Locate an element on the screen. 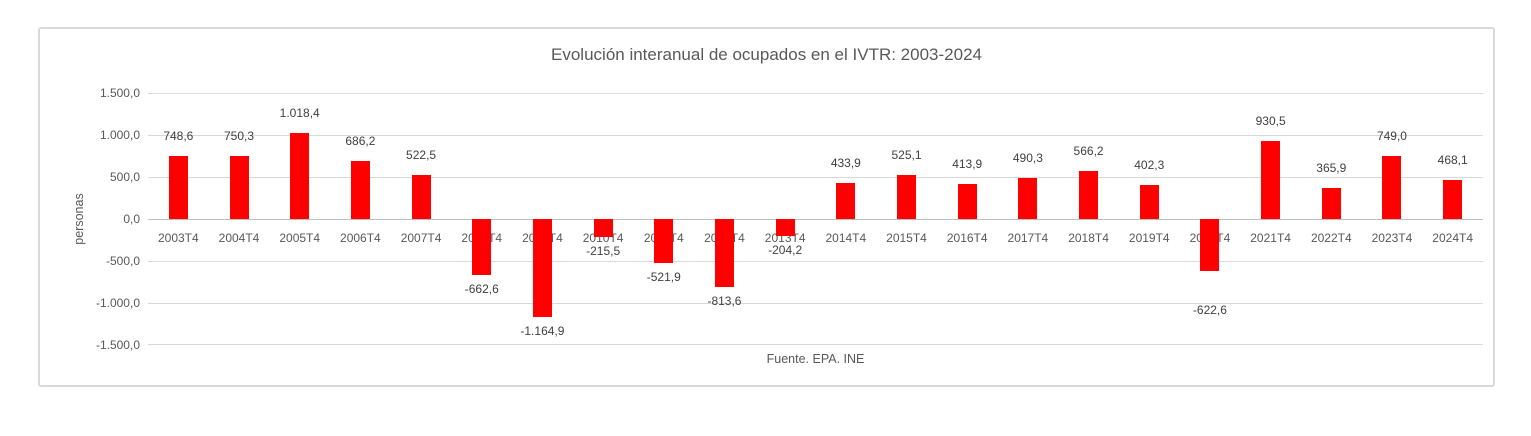  bar-data-label: -204,2 is located at coordinates (785, 250).